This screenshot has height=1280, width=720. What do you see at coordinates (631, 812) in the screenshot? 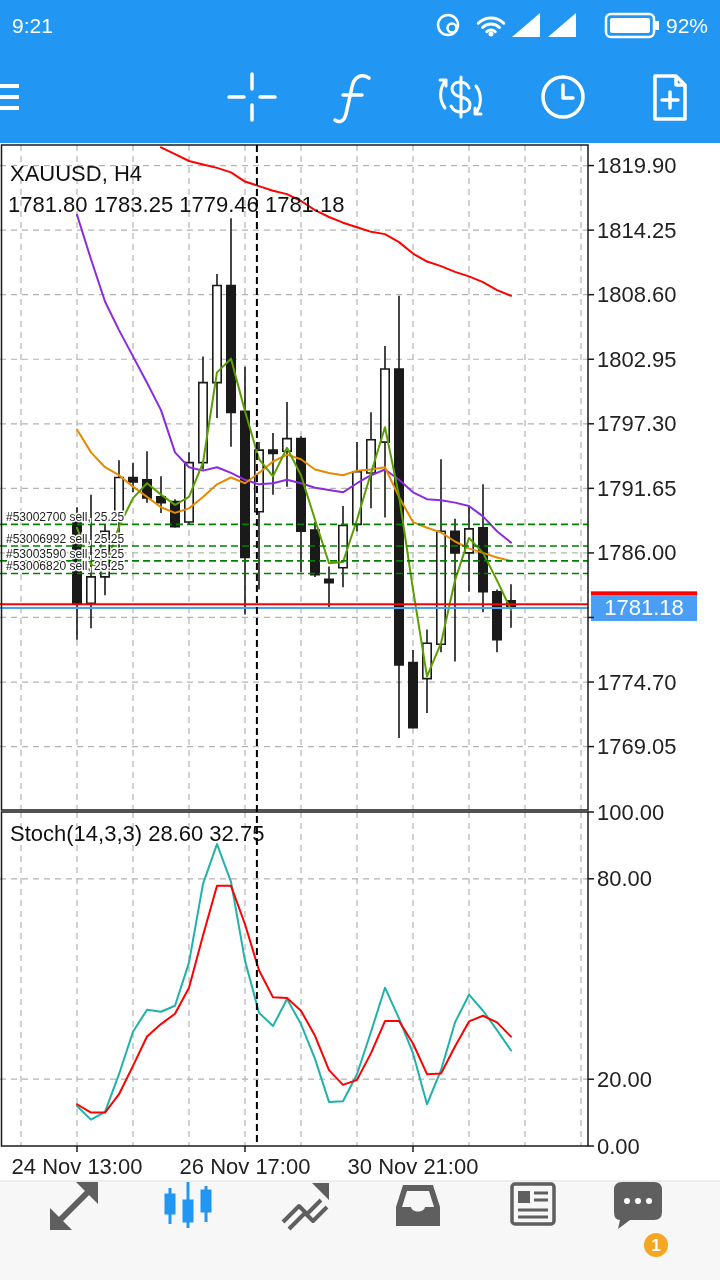
I see `y-tick-label: 100.00` at bounding box center [631, 812].